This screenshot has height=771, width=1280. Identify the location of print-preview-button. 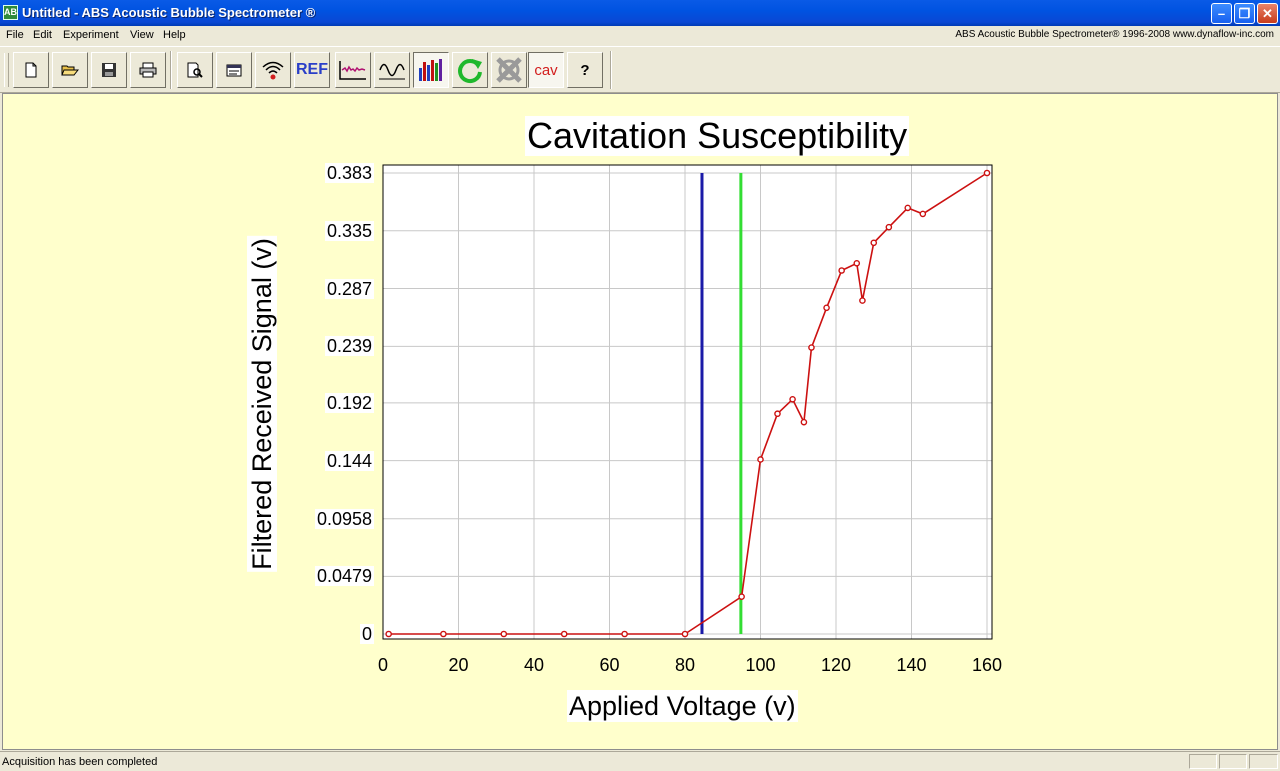
(195, 70).